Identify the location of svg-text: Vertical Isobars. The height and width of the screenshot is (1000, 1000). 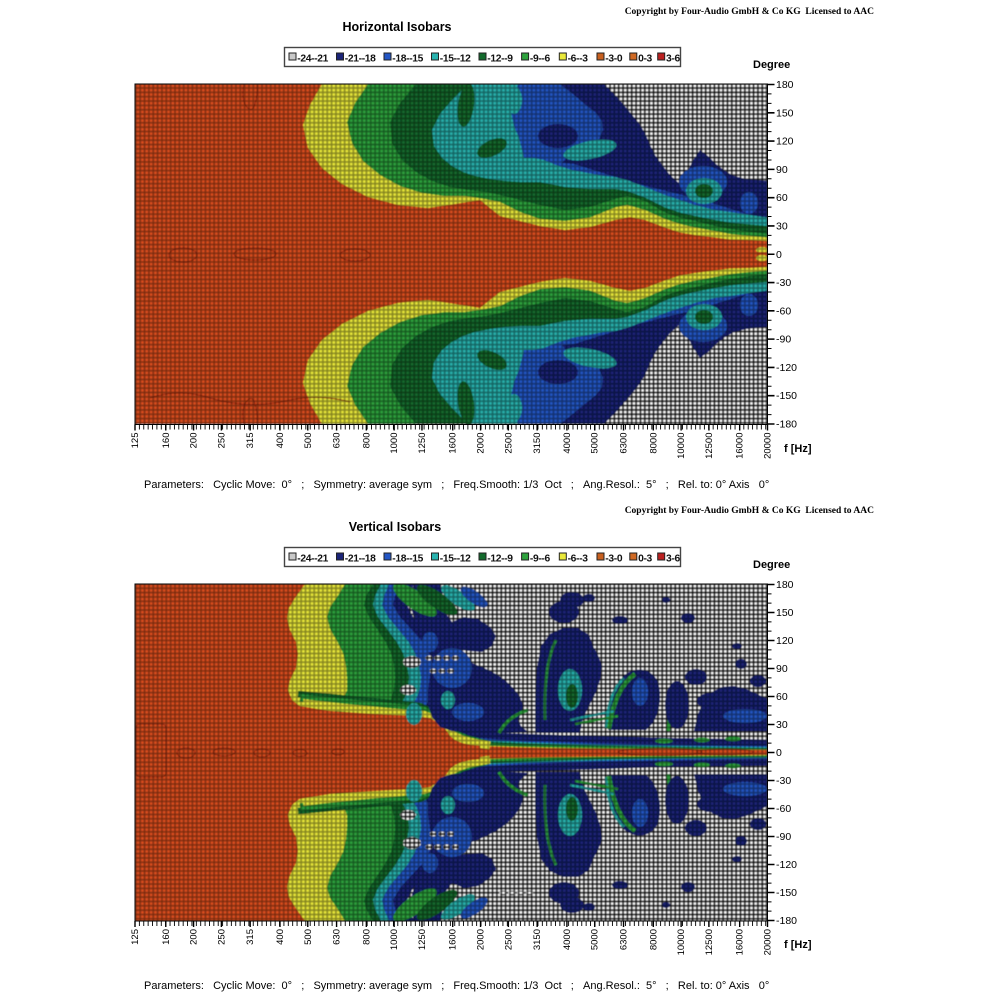
(395, 527).